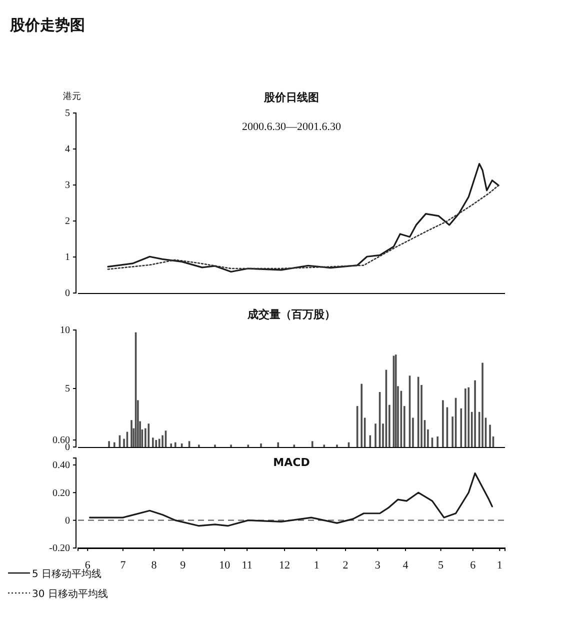  Describe the element at coordinates (284, 565) in the screenshot. I see `x-tick-label: 12` at that location.